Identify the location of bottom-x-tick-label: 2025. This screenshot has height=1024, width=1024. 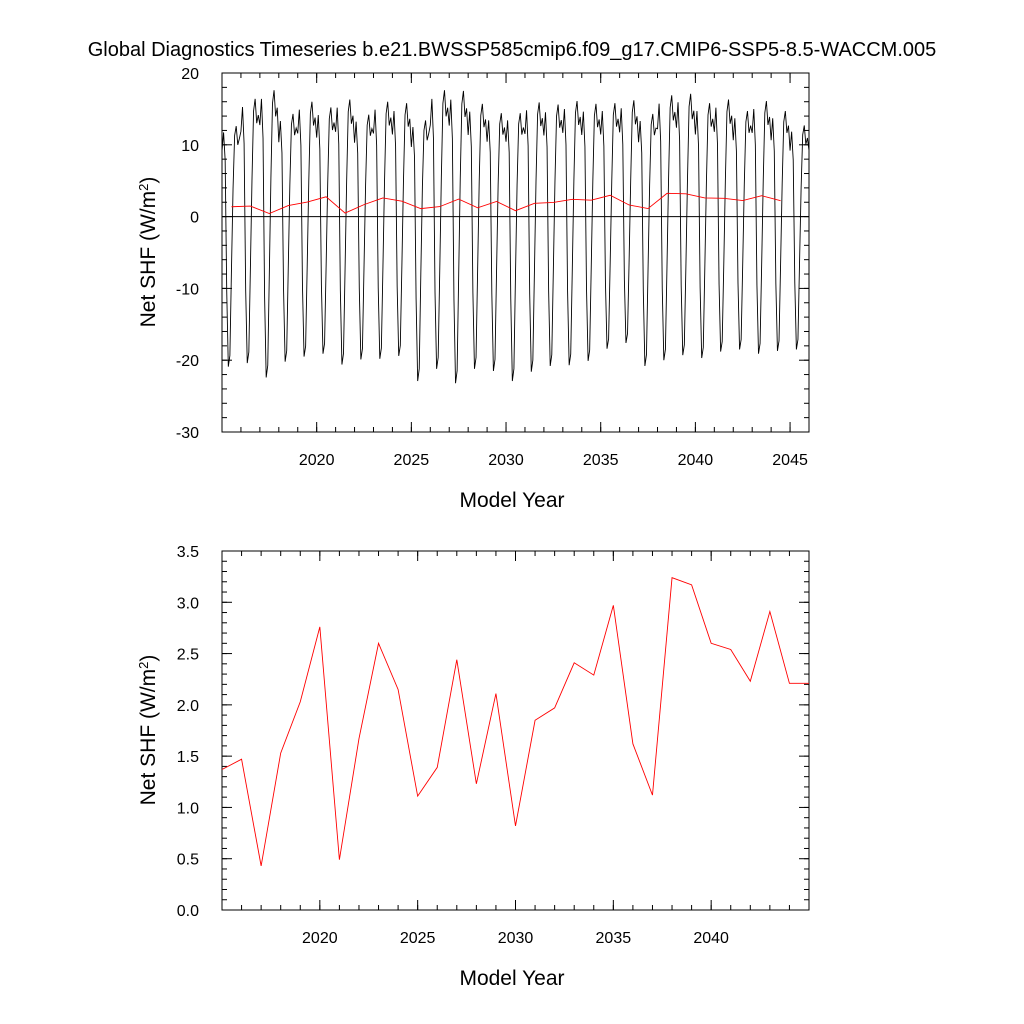
(418, 938).